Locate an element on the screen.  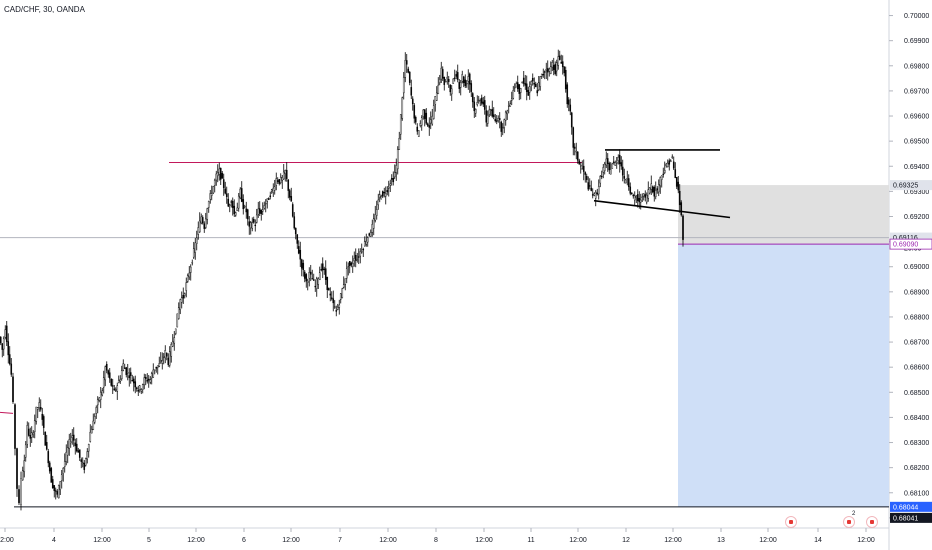
y-tick-label: 0.69900 is located at coordinates (916, 41).